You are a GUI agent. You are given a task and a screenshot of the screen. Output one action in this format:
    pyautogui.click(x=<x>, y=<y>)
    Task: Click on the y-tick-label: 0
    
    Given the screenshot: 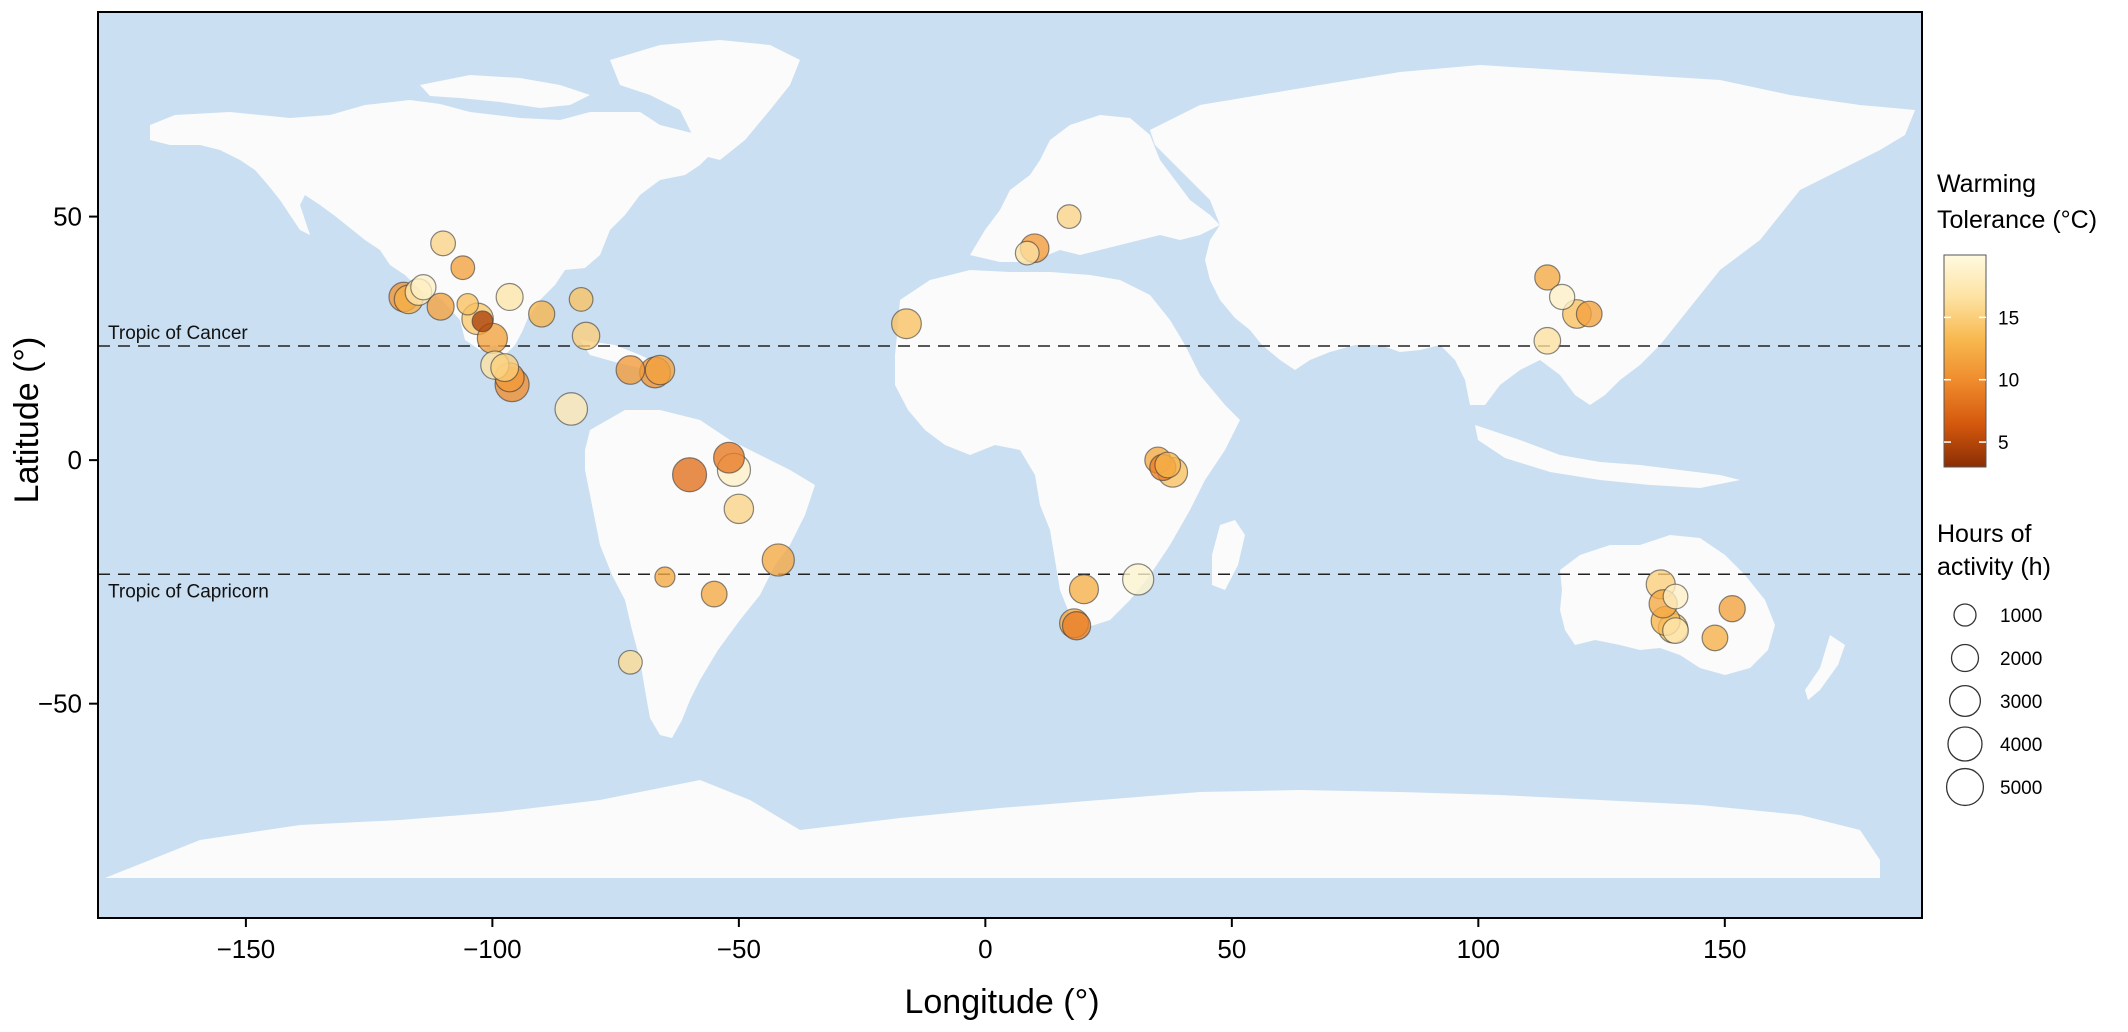 What is the action you would take?
    pyautogui.click(x=75, y=460)
    